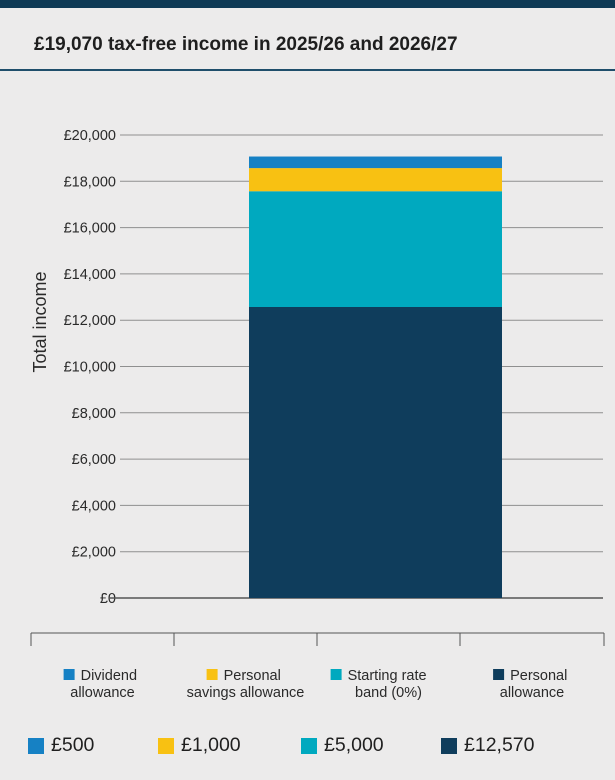 This screenshot has height=780, width=615. Describe the element at coordinates (375, 180) in the screenshot. I see `bar-segment-personal-savings-allowance` at that location.